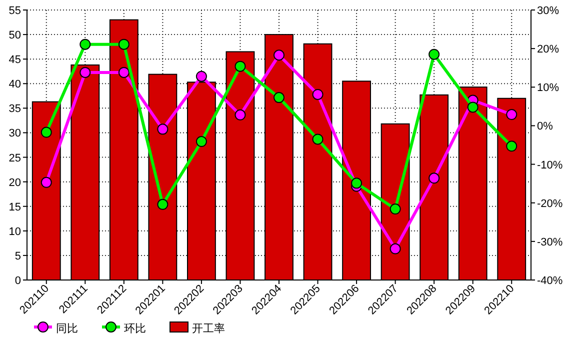 The width and height of the screenshot is (578, 344). What do you see at coordinates (17, 256) in the screenshot?
I see `y-tick-label: 5` at bounding box center [17, 256].